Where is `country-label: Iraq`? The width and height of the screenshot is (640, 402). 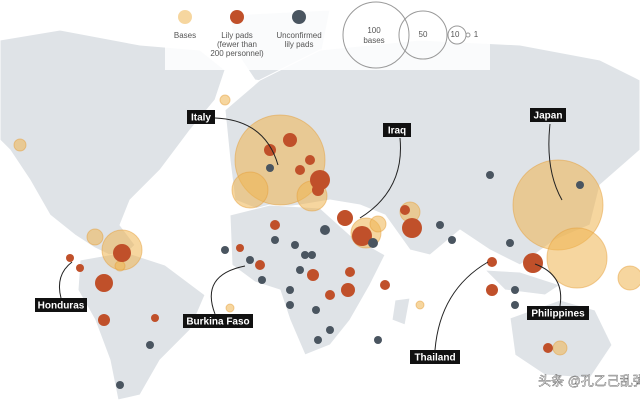 country-label: Iraq is located at coordinates (397, 131).